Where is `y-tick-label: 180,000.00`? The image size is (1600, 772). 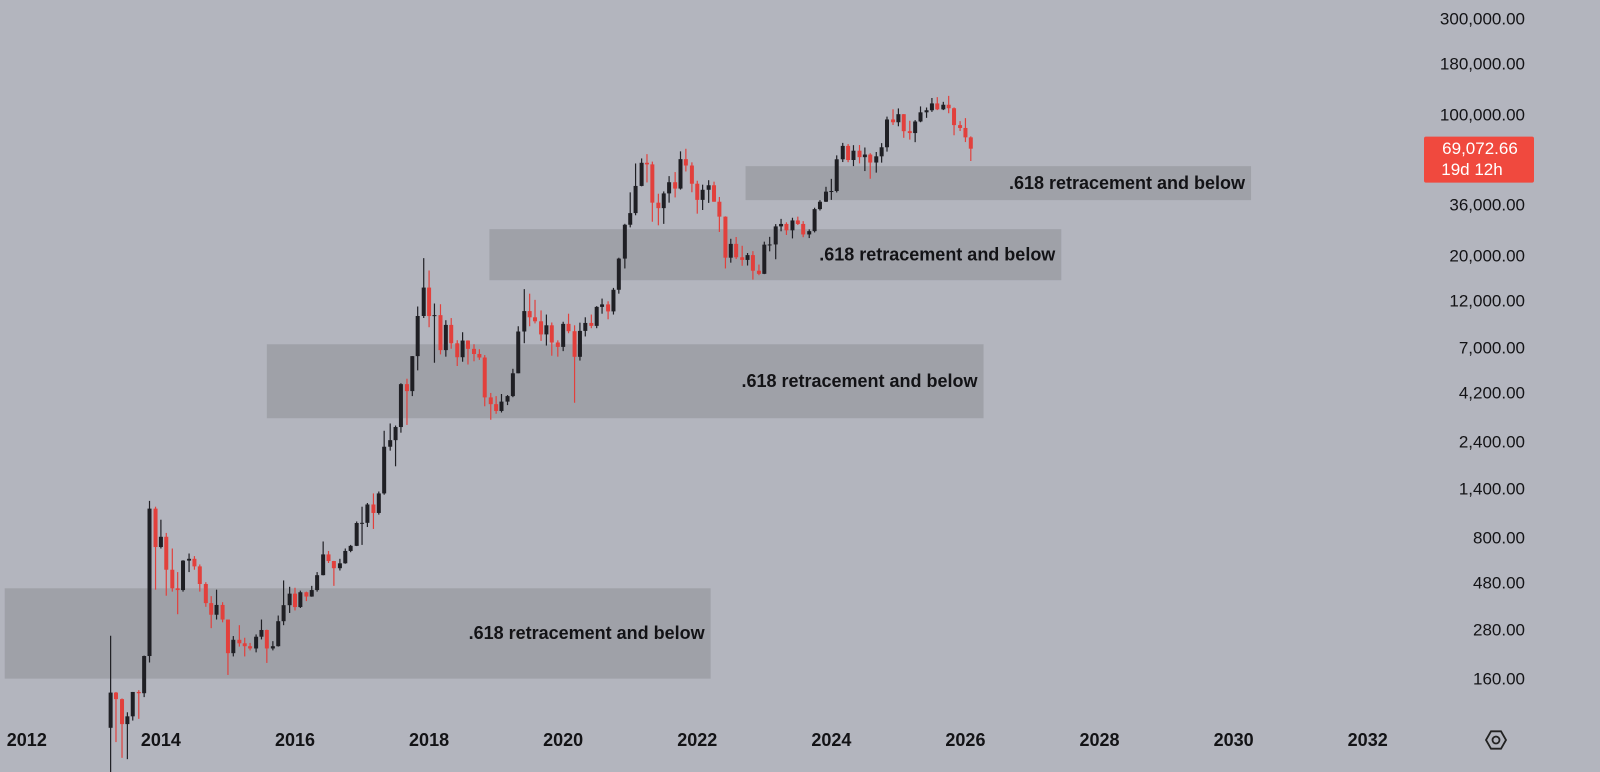 y-tick-label: 180,000.00 is located at coordinates (1482, 63).